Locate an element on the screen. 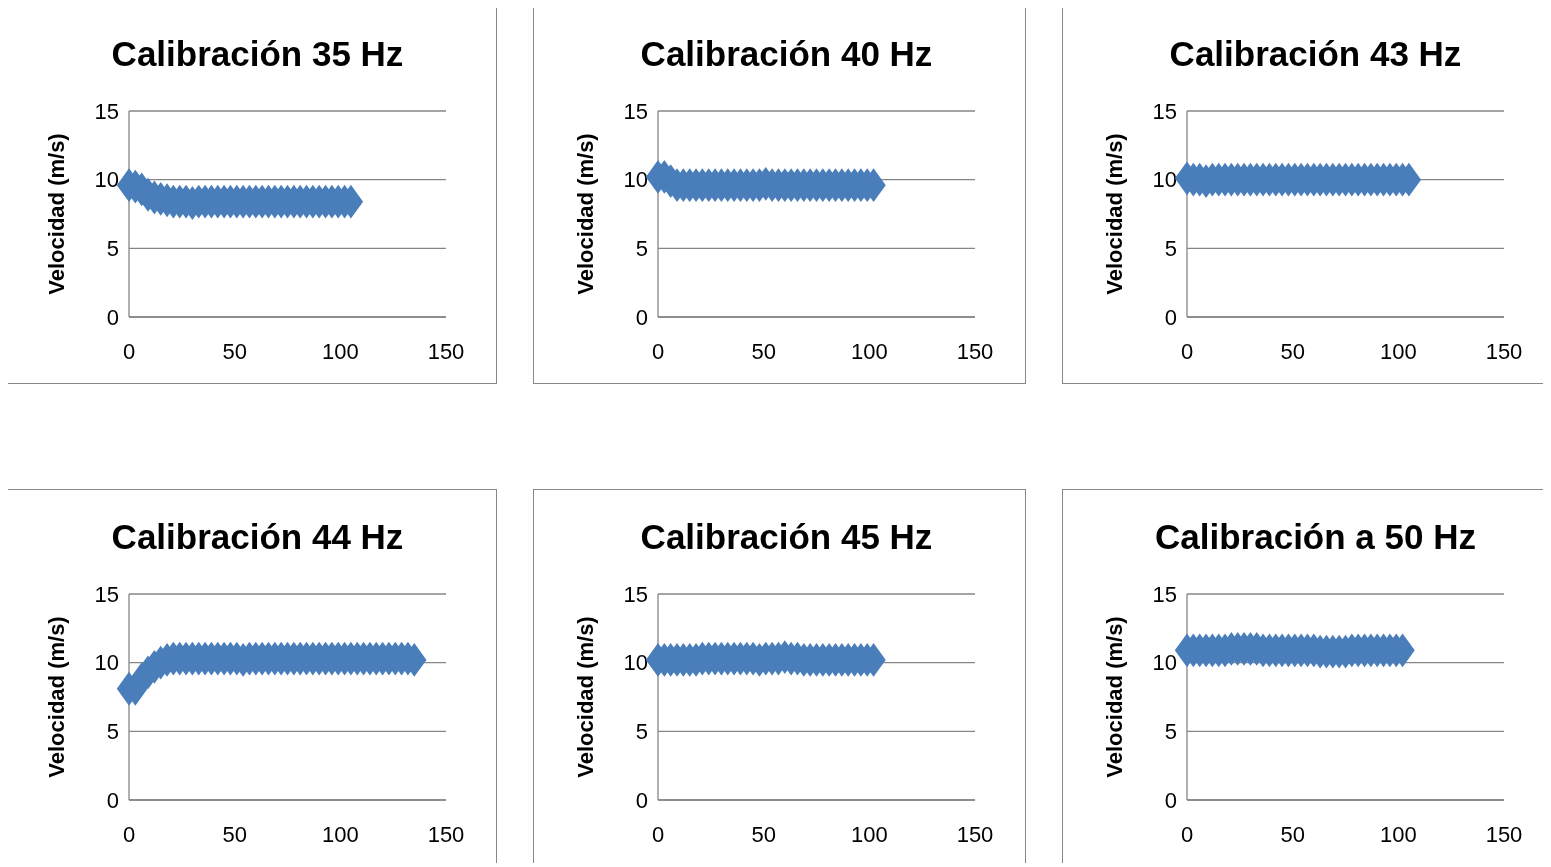 Image resolution: width=1551 pixels, height=867 pixels. chart-title: Calibración 44 Hz is located at coordinates (257, 536).